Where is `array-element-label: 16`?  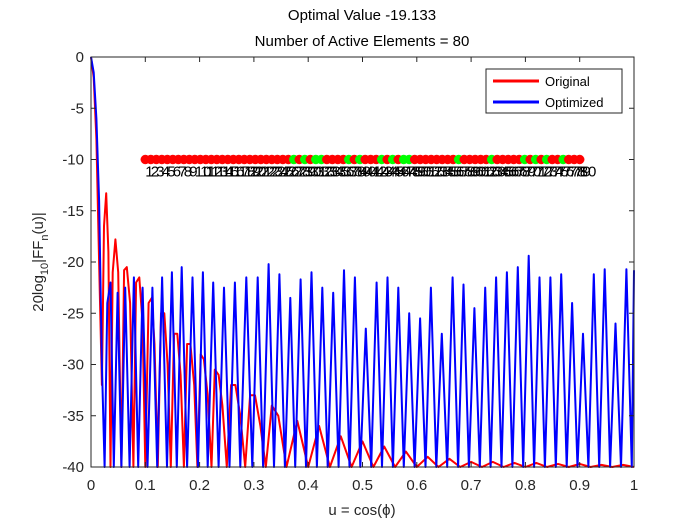 array-element-label: 16 is located at coordinates (236, 172).